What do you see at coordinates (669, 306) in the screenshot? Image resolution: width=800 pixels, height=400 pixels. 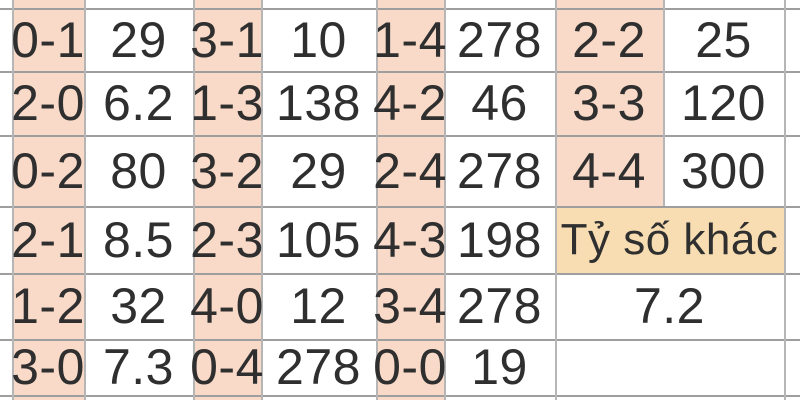 I see `other-score-odds-cell: 7.2` at bounding box center [669, 306].